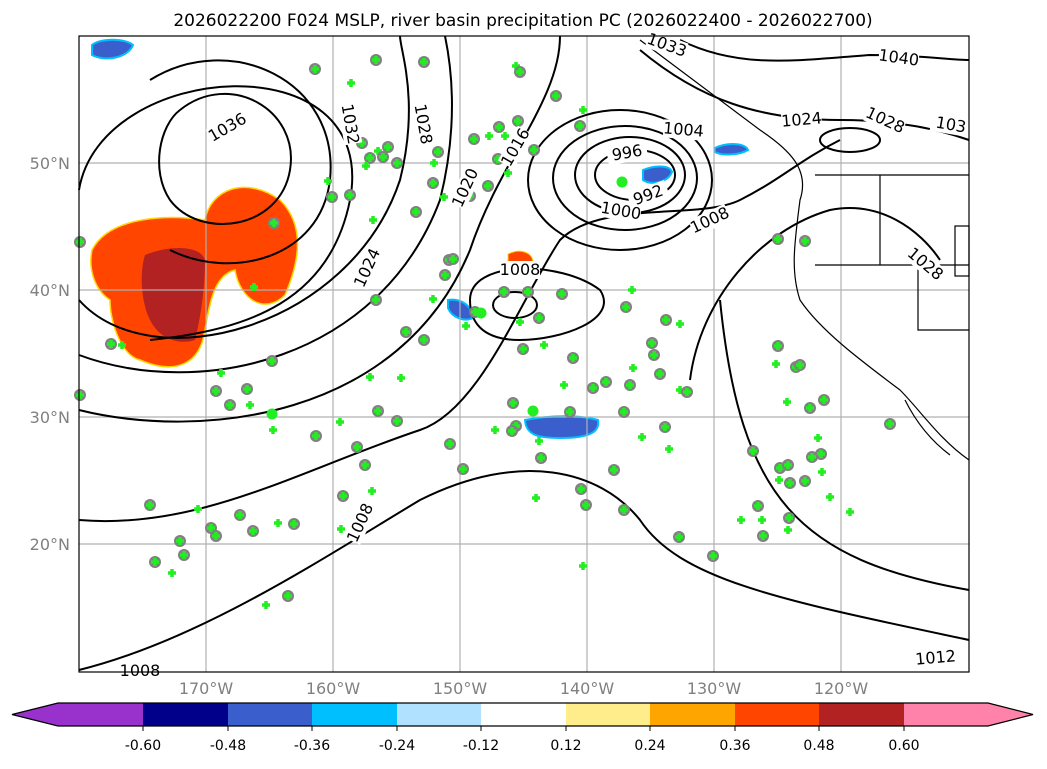 The image size is (1047, 769). I want to click on lon-label: 130°W, so click(714, 688).